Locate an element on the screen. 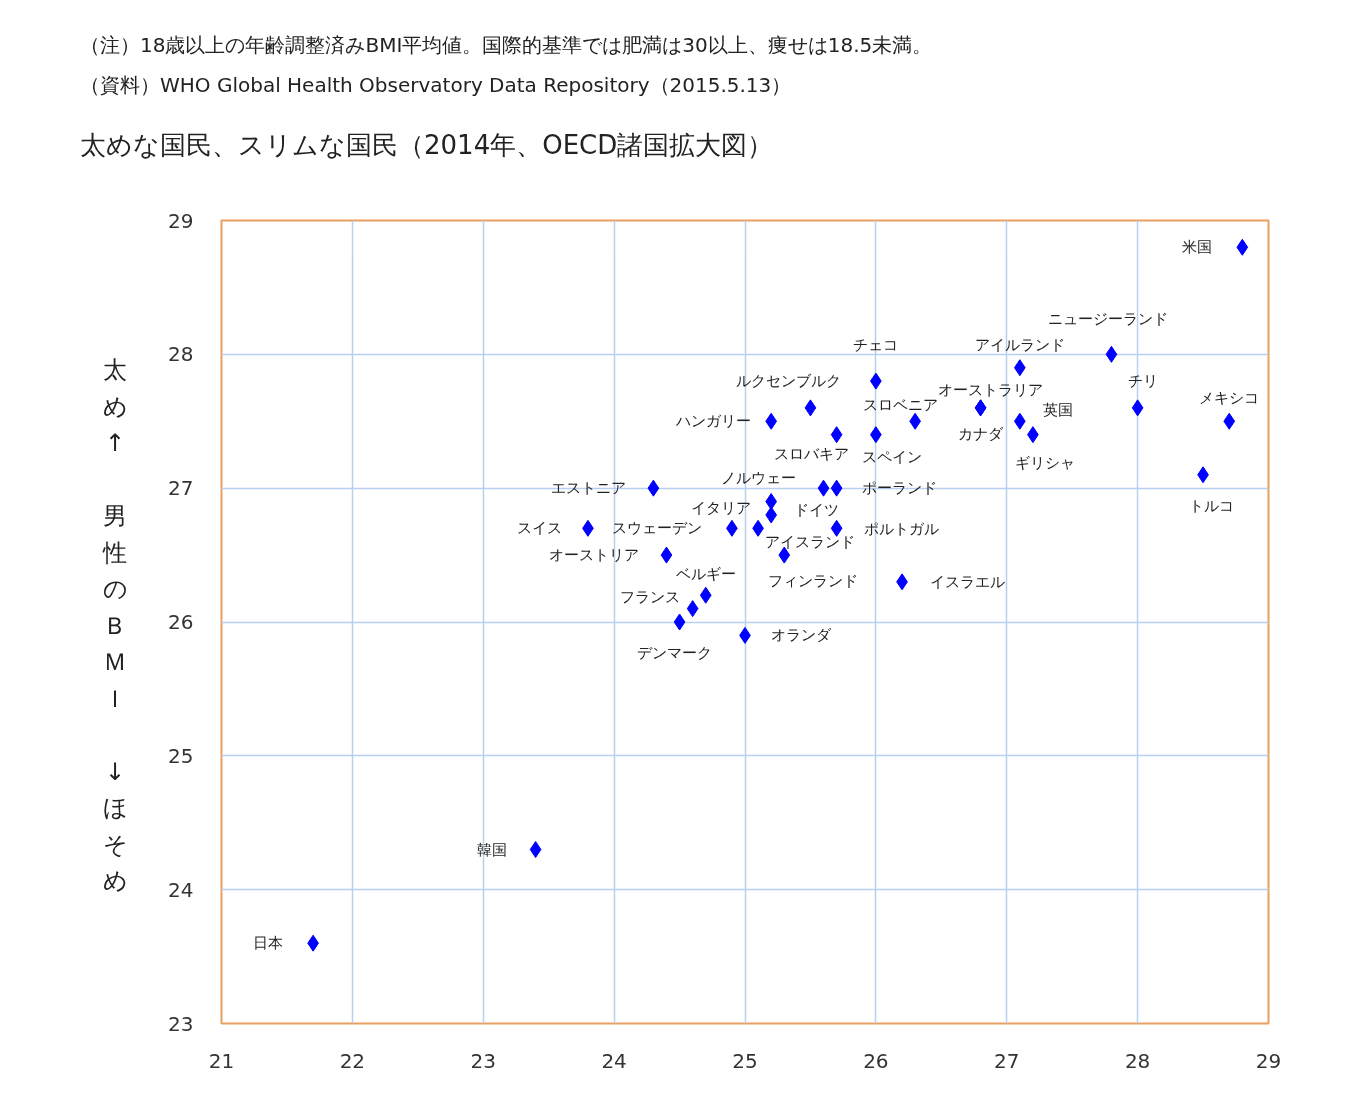 The image size is (1353, 1107). y-tick-label: 24 is located at coordinates (181, 889).